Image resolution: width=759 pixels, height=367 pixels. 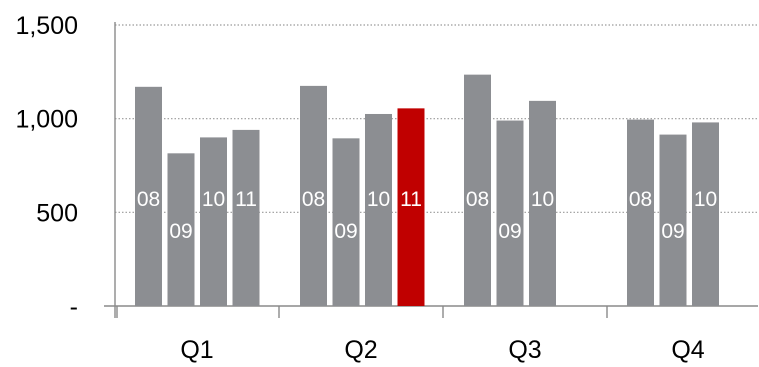 I want to click on x-axis: Q1 Q2 Q3 Q4, so click(x=410, y=335).